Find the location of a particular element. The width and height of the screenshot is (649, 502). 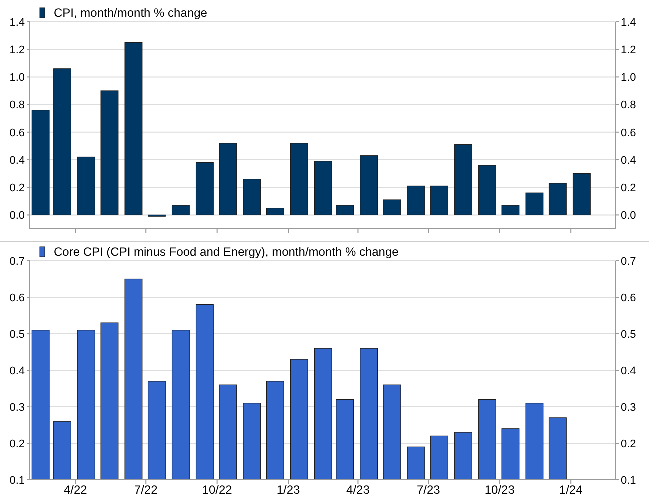

y-tick-label: 0.5 is located at coordinates (17, 334).